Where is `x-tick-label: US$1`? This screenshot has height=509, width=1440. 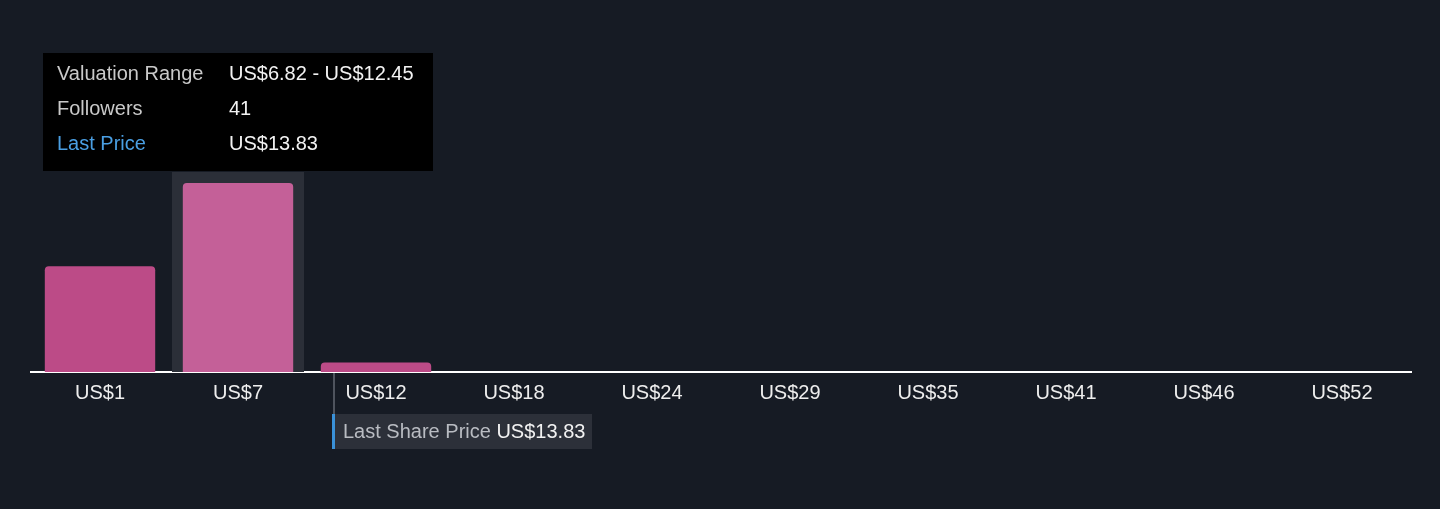 x-tick-label: US$1 is located at coordinates (100, 391).